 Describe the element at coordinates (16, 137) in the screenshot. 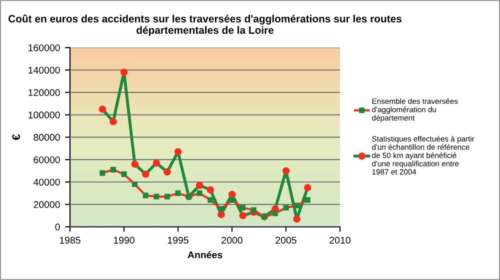

I see `y-axis-title: €` at that location.